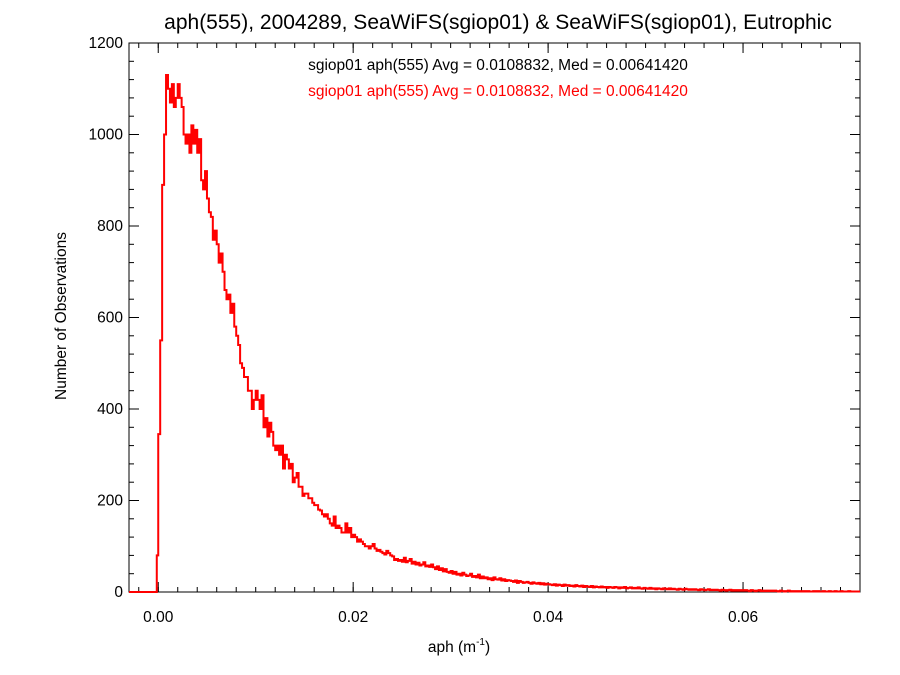 The height and width of the screenshot is (675, 900). What do you see at coordinates (110, 226) in the screenshot?
I see `y-tick-label: 800` at bounding box center [110, 226].